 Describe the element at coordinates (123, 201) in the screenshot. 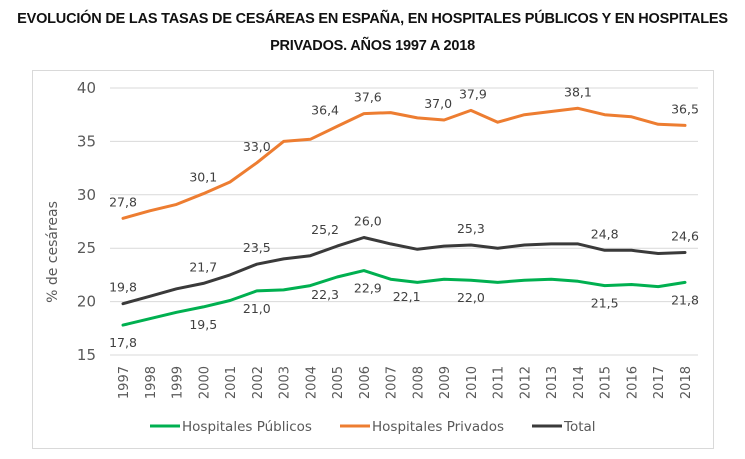

I see `data-label: 27,8` at that location.